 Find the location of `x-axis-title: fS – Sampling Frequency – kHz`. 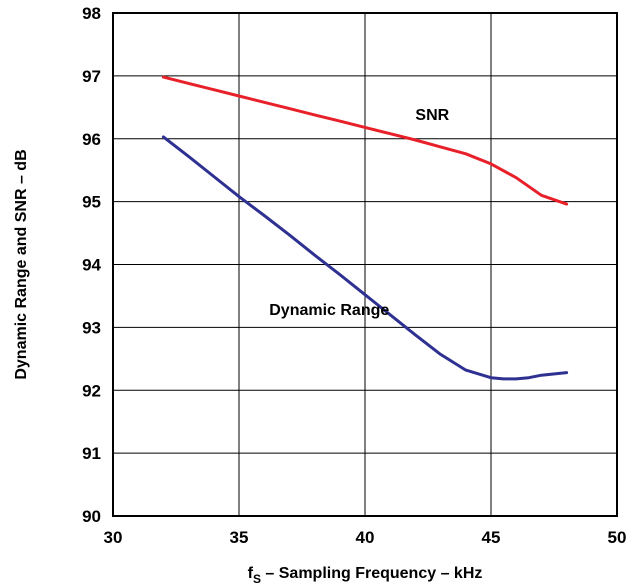

x-axis-title: fS – Sampling Frequency – kHz is located at coordinates (365, 575).